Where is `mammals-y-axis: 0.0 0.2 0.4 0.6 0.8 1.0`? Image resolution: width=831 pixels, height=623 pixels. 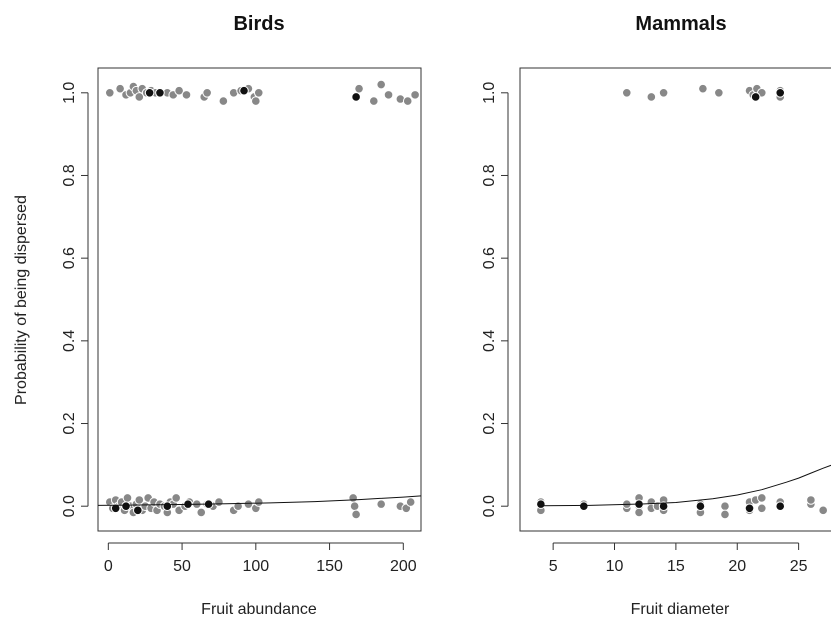
mammals-y-axis: 0.0 0.2 0.4 0.6 0.8 1.0 is located at coordinates (495, 299).